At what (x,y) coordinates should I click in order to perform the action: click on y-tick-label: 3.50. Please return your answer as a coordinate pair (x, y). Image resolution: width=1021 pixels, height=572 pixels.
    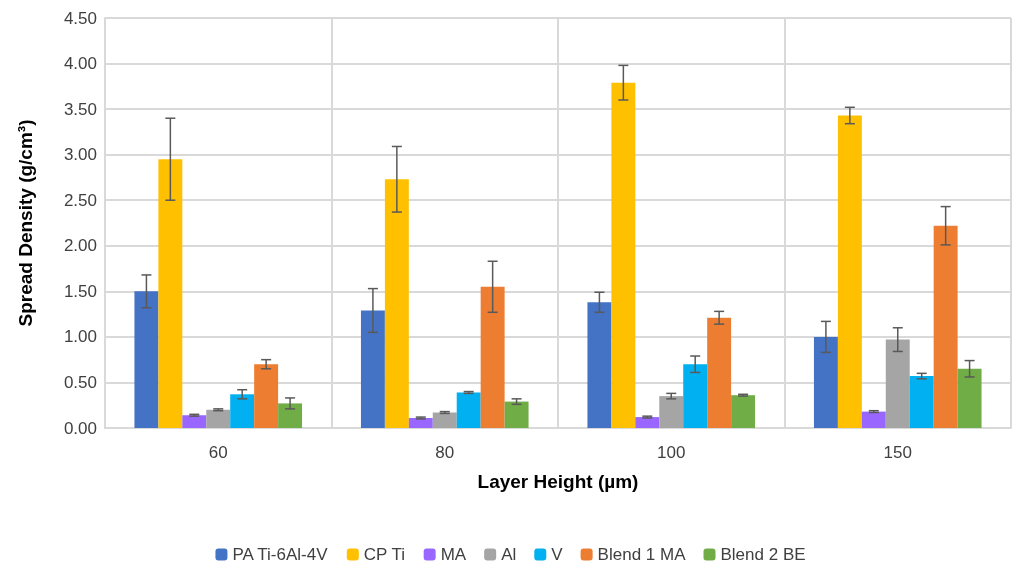
    Looking at the image, I should click on (80, 109).